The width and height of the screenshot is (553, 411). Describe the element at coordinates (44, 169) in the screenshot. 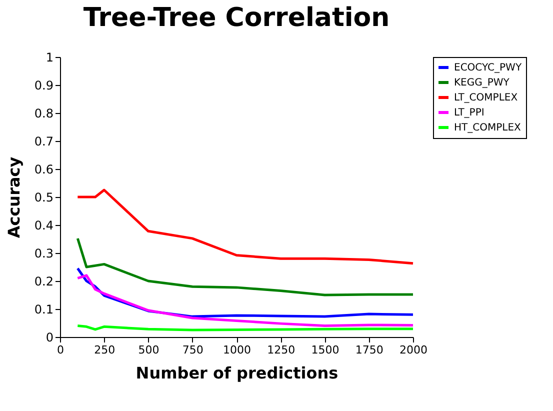

I see `y-tick-label: 0.6` at that location.